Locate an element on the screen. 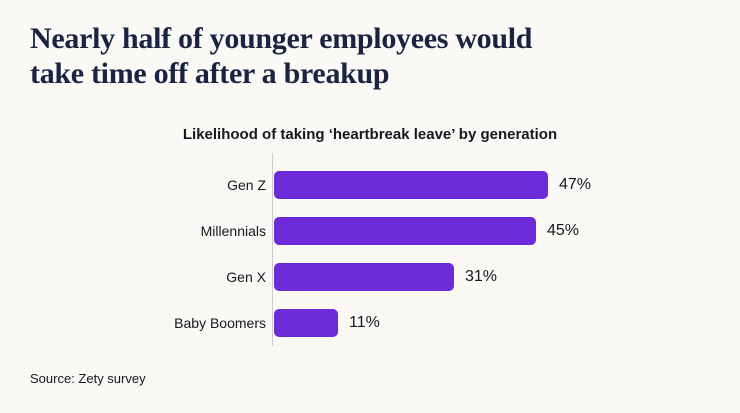 The image size is (740, 413). category-label: Gen X is located at coordinates (246, 277).